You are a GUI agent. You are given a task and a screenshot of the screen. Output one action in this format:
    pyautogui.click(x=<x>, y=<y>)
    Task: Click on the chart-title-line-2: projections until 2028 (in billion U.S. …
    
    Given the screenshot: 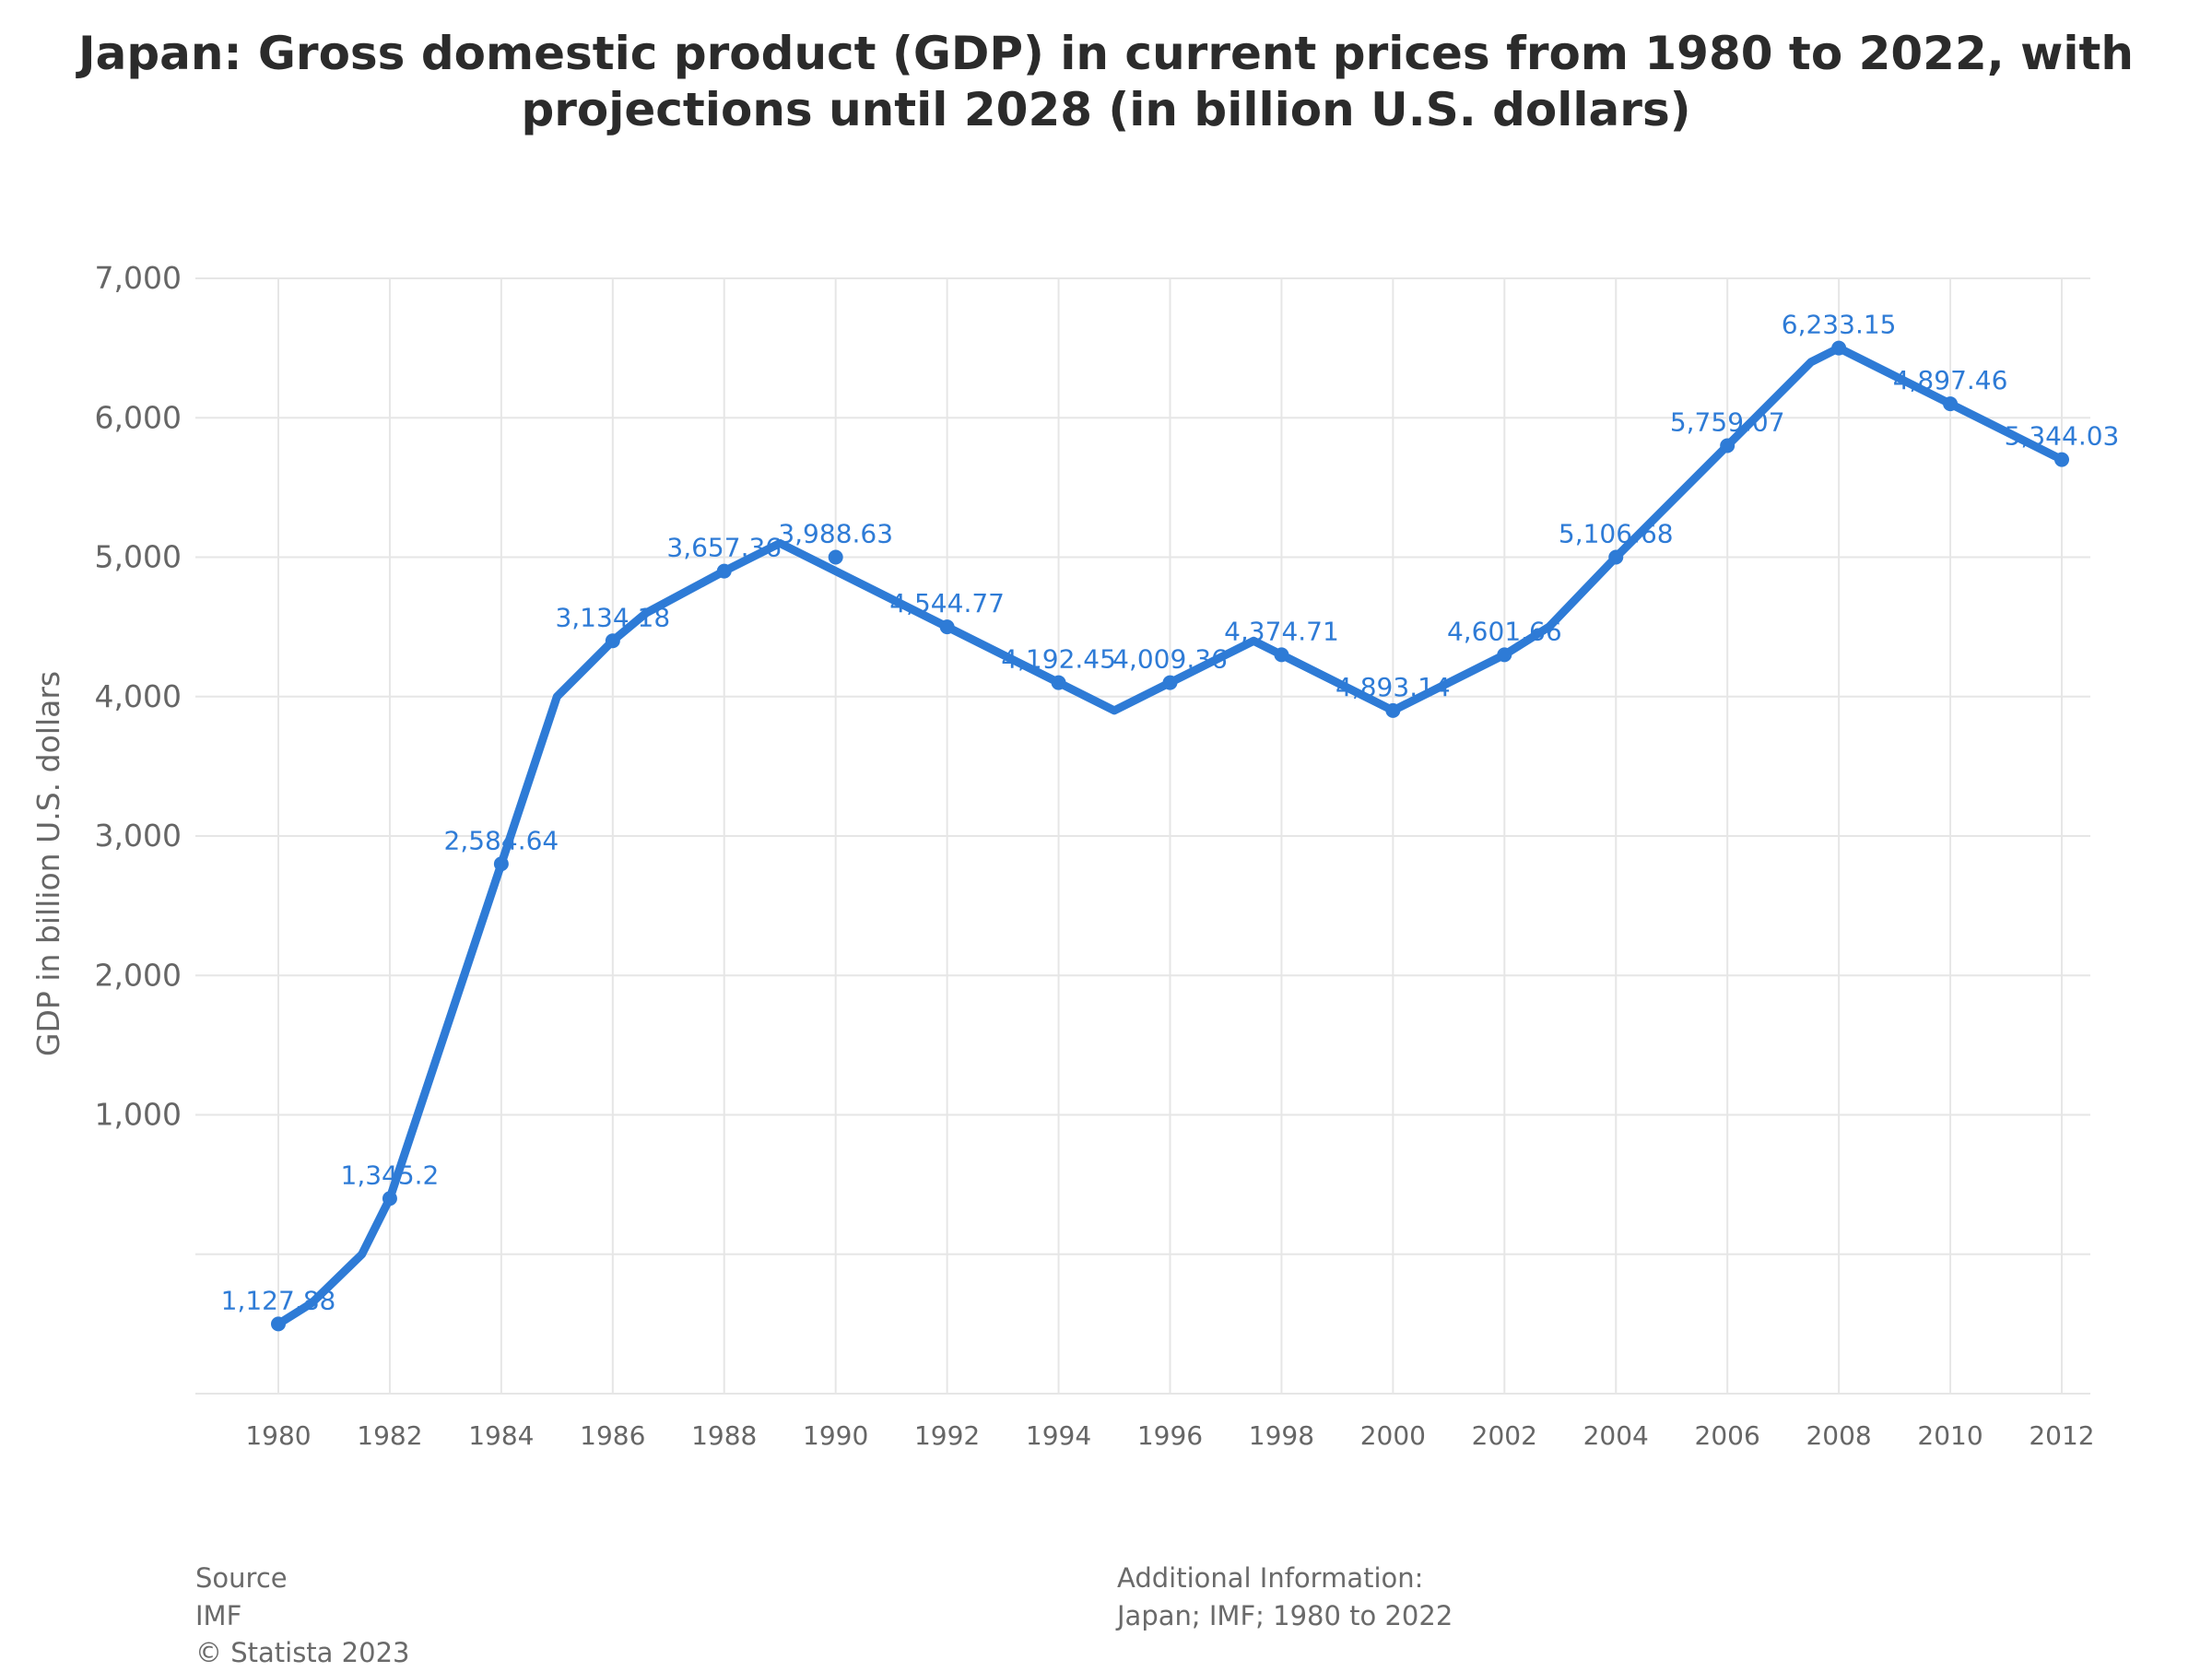 What is the action you would take?
    pyautogui.click(x=1106, y=109)
    